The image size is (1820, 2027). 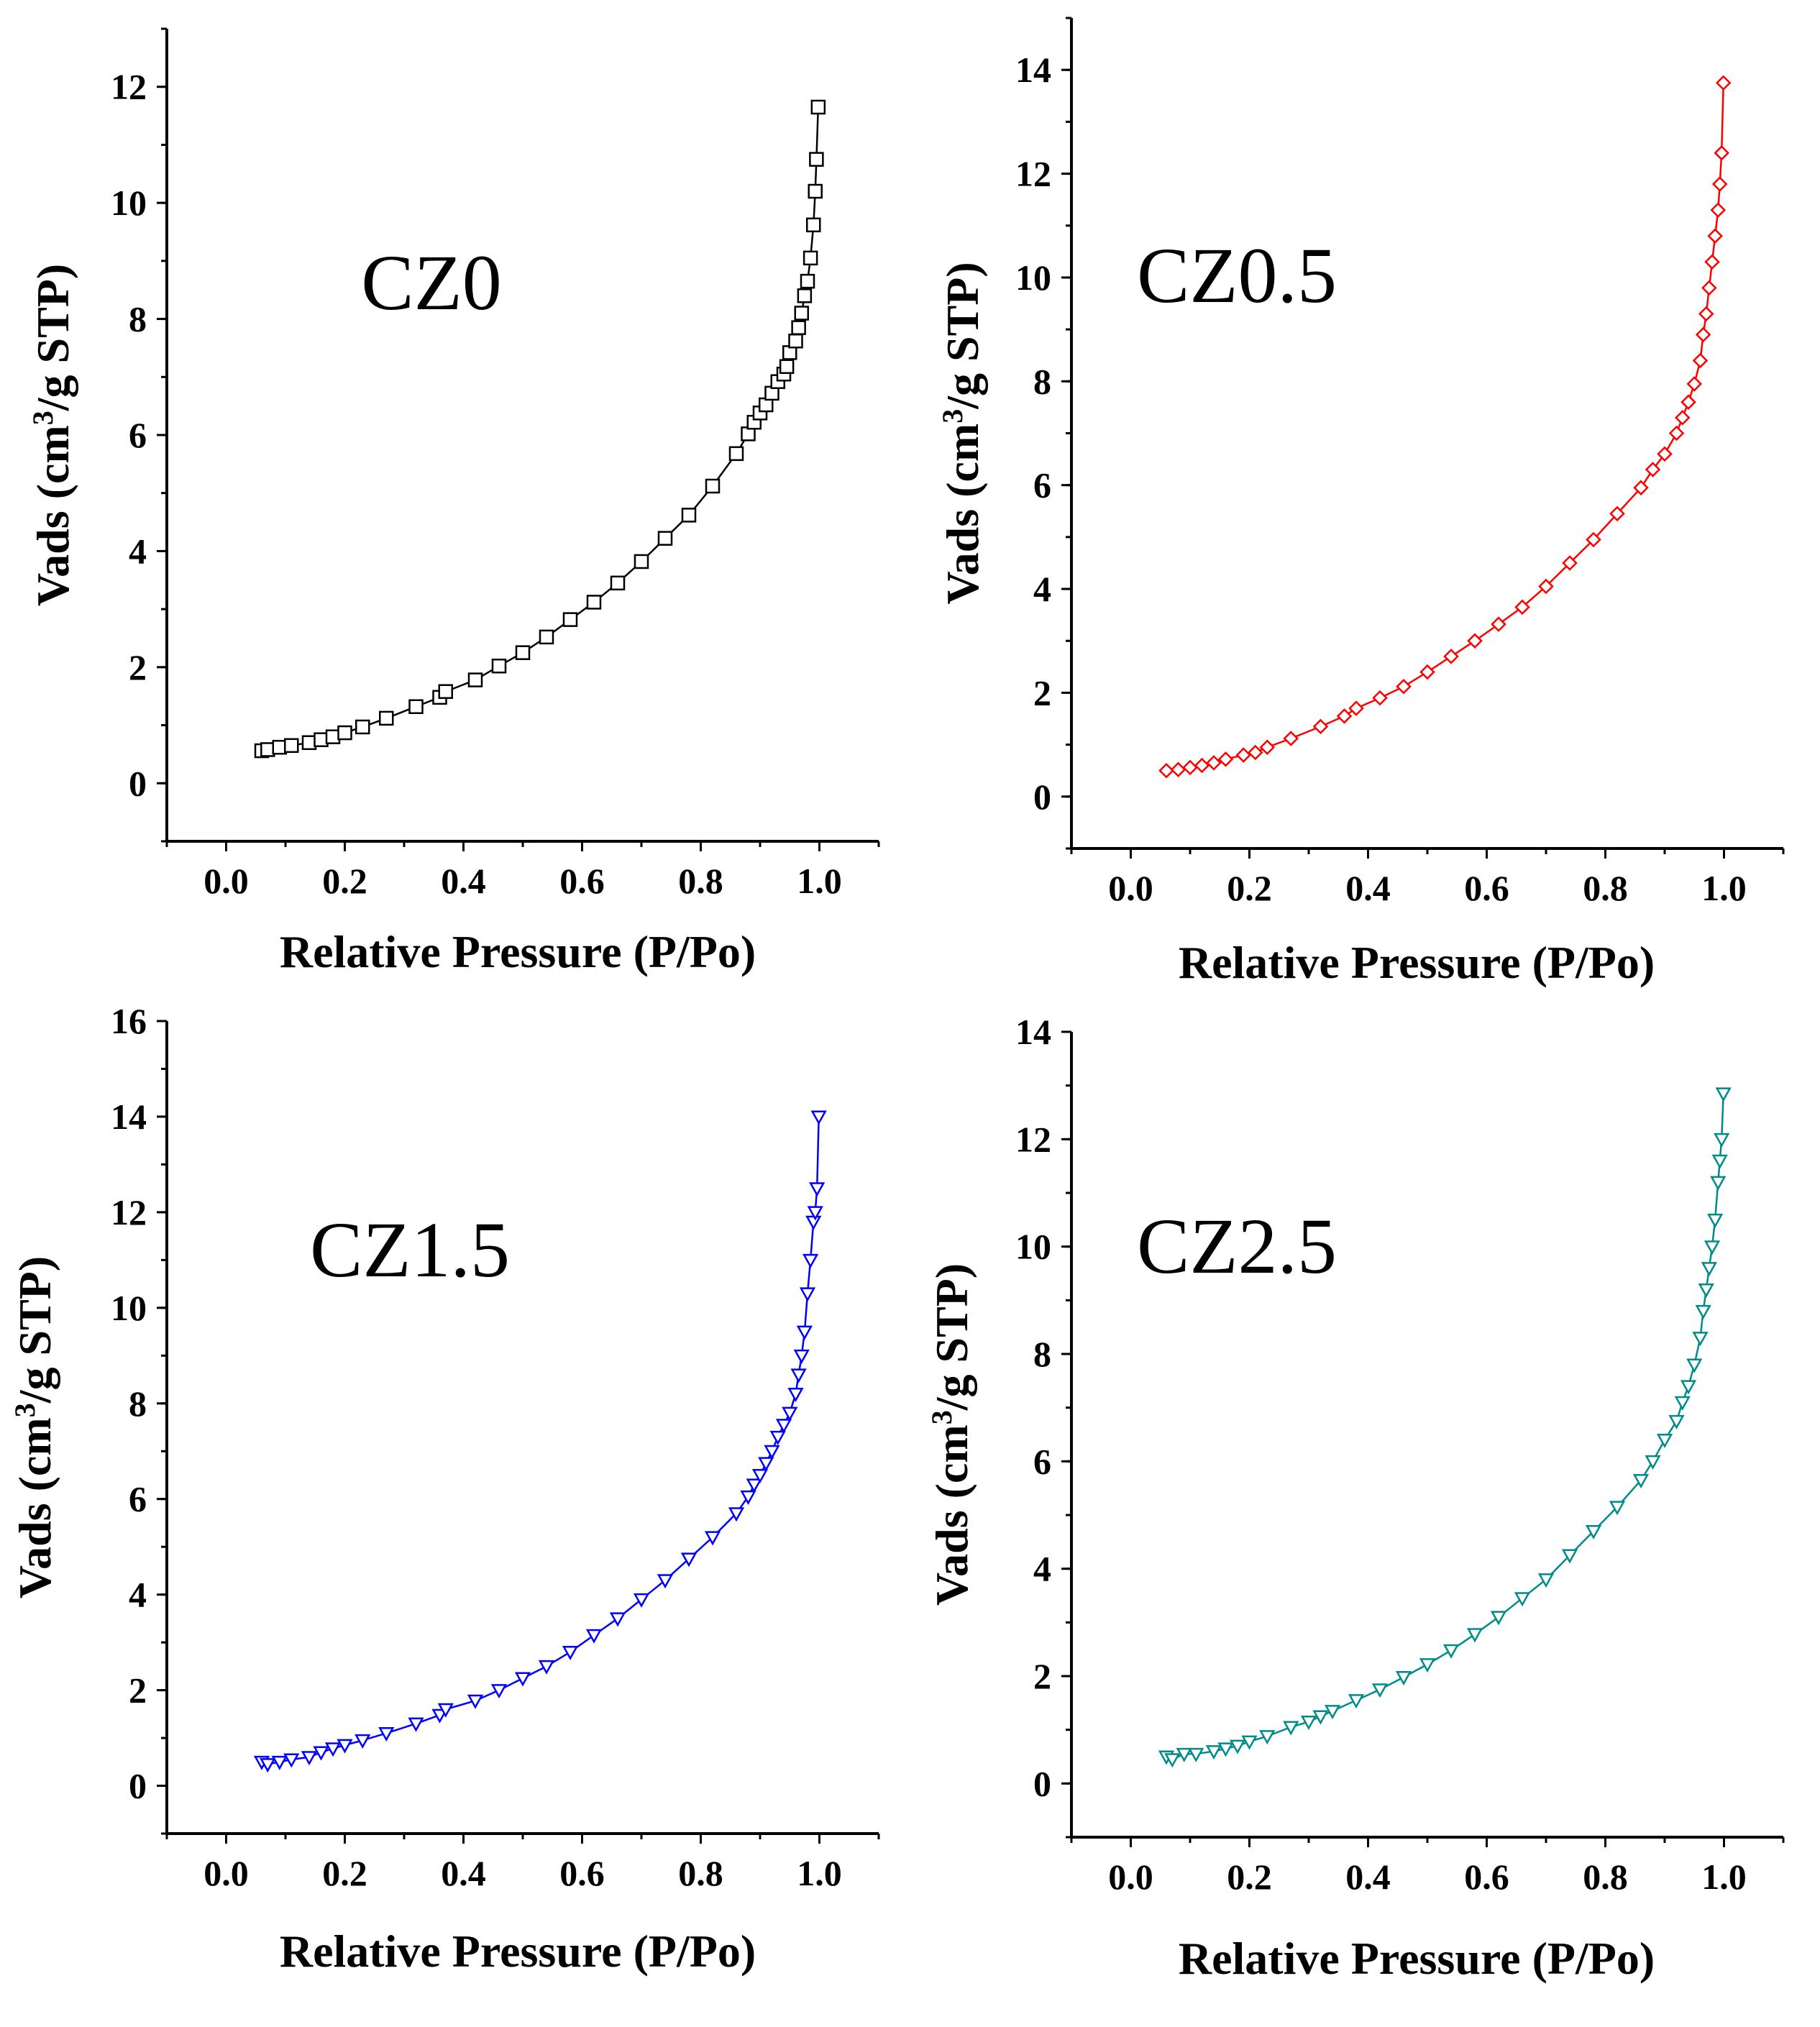 What do you see at coordinates (1605, 1877) in the screenshot?
I see `x-tick-label: 0.8` at bounding box center [1605, 1877].